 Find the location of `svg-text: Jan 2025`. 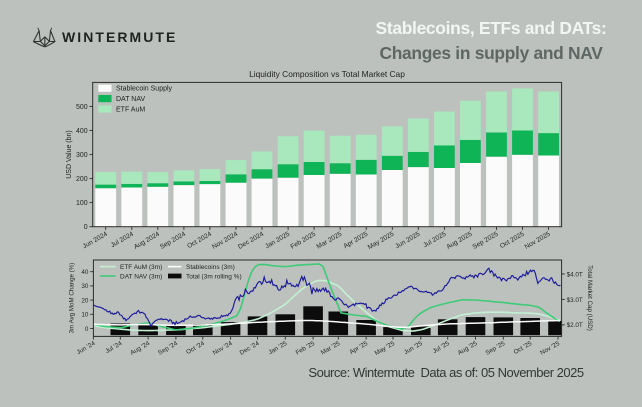

svg-text: Jan 2025 is located at coordinates (277, 241).